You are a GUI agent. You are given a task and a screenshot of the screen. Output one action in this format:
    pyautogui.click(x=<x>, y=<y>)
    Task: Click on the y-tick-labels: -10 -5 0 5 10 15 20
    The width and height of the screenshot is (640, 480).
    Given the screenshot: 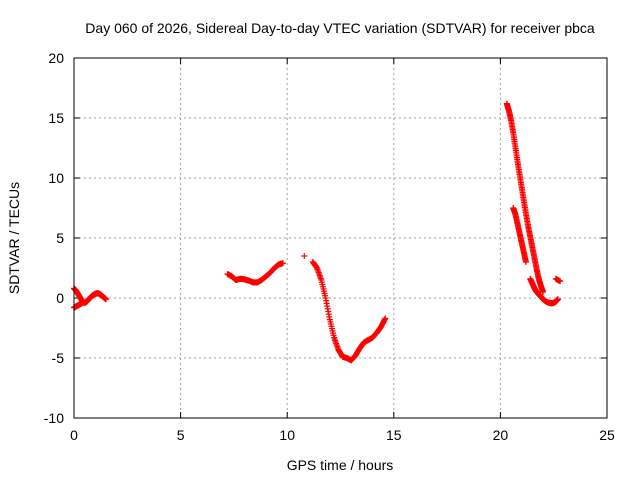 What is the action you would take?
    pyautogui.click(x=54, y=238)
    